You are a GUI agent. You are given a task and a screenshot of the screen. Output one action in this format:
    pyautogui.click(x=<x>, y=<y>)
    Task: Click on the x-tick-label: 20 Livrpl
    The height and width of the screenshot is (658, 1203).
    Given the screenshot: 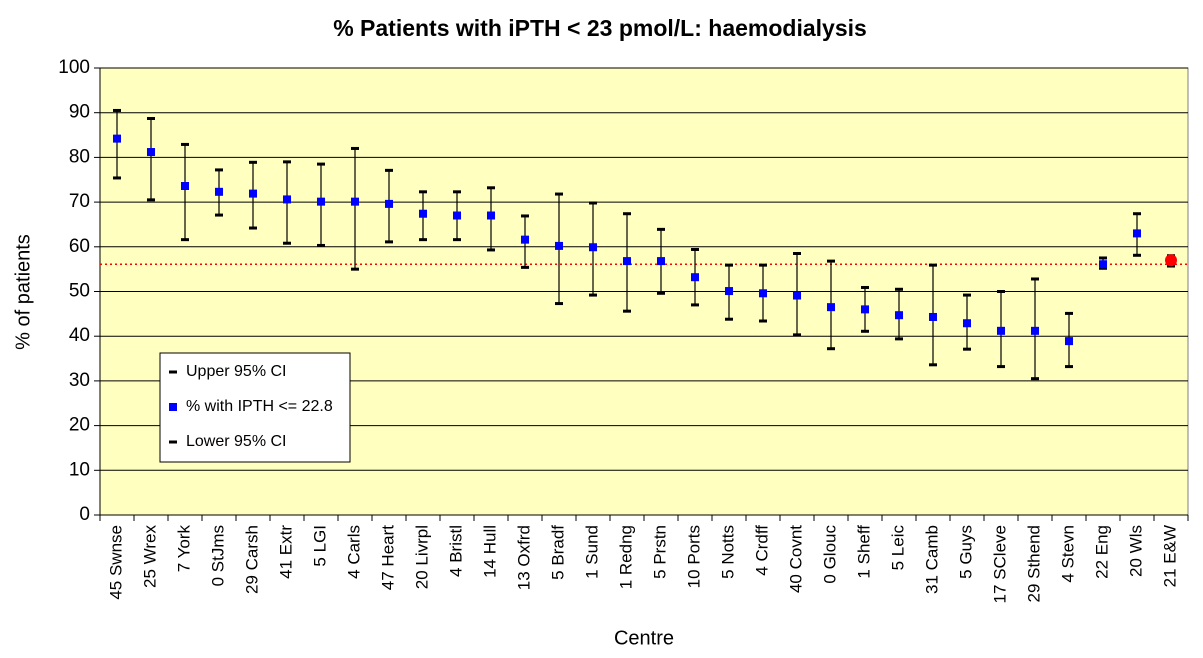 What is the action you would take?
    pyautogui.click(x=421, y=557)
    